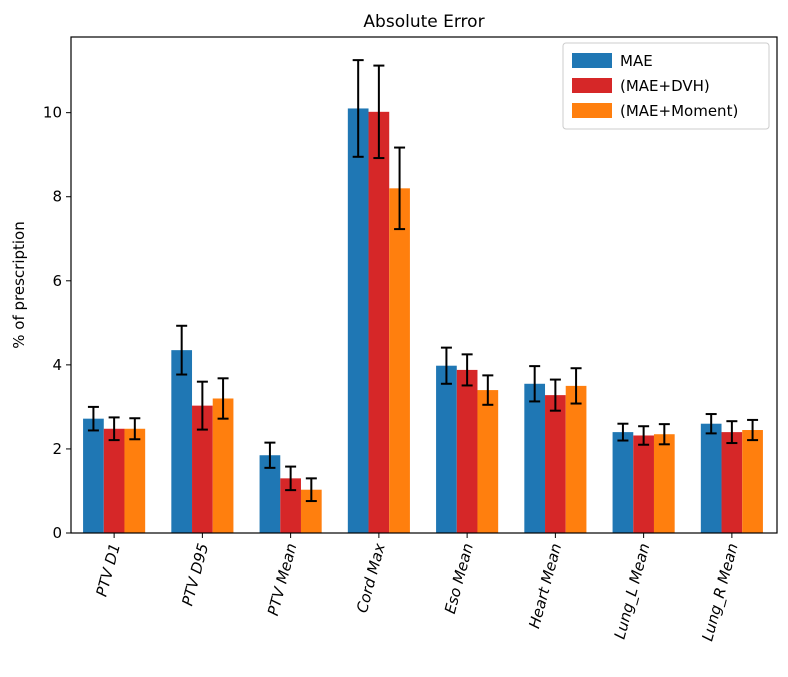  I want to click on y-axis-ticks: 0 2 4 6 8 10, so click(57, 323).